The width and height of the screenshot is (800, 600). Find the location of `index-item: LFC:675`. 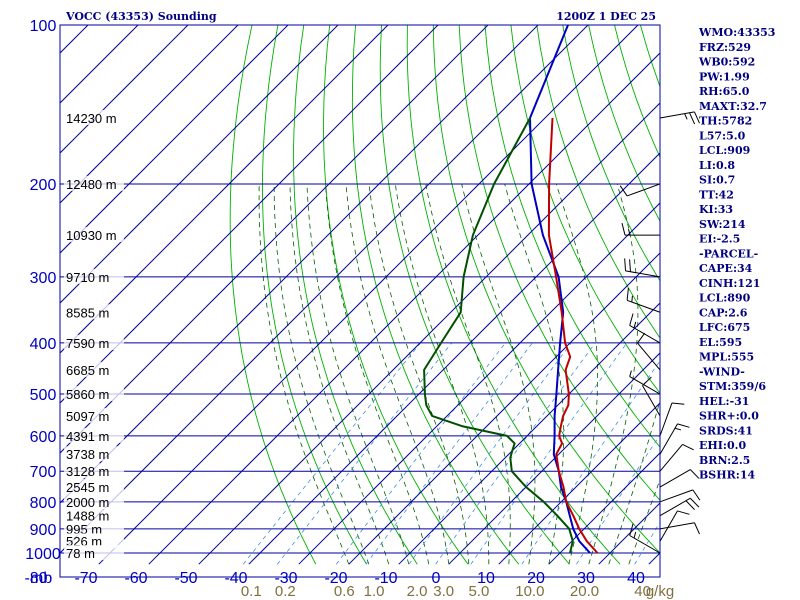

index-item: LFC:675 is located at coordinates (724, 327).